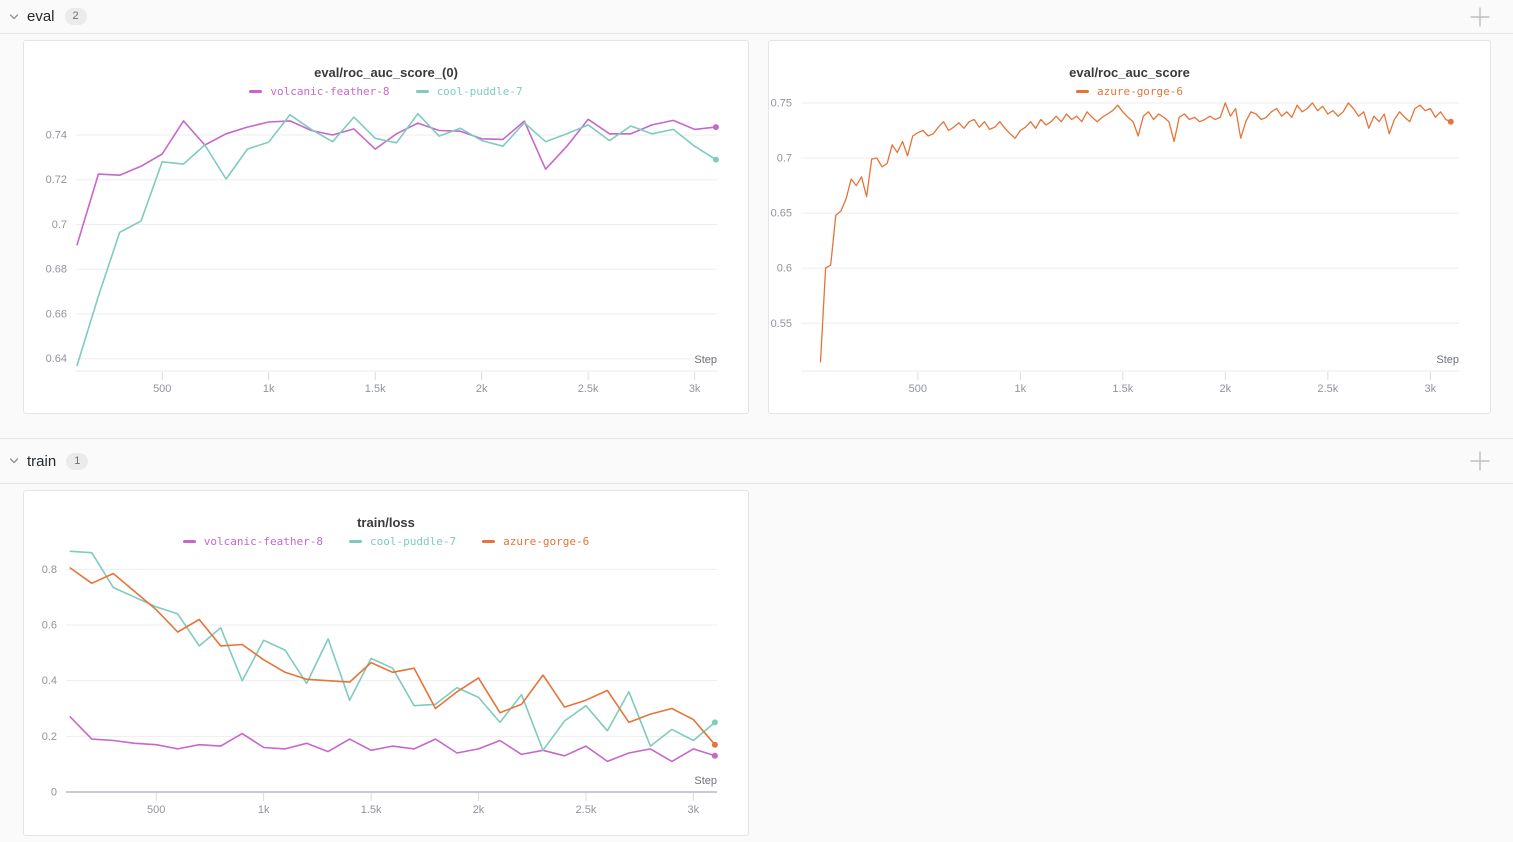  I want to click on svg-text: 0.66, so click(56, 314).